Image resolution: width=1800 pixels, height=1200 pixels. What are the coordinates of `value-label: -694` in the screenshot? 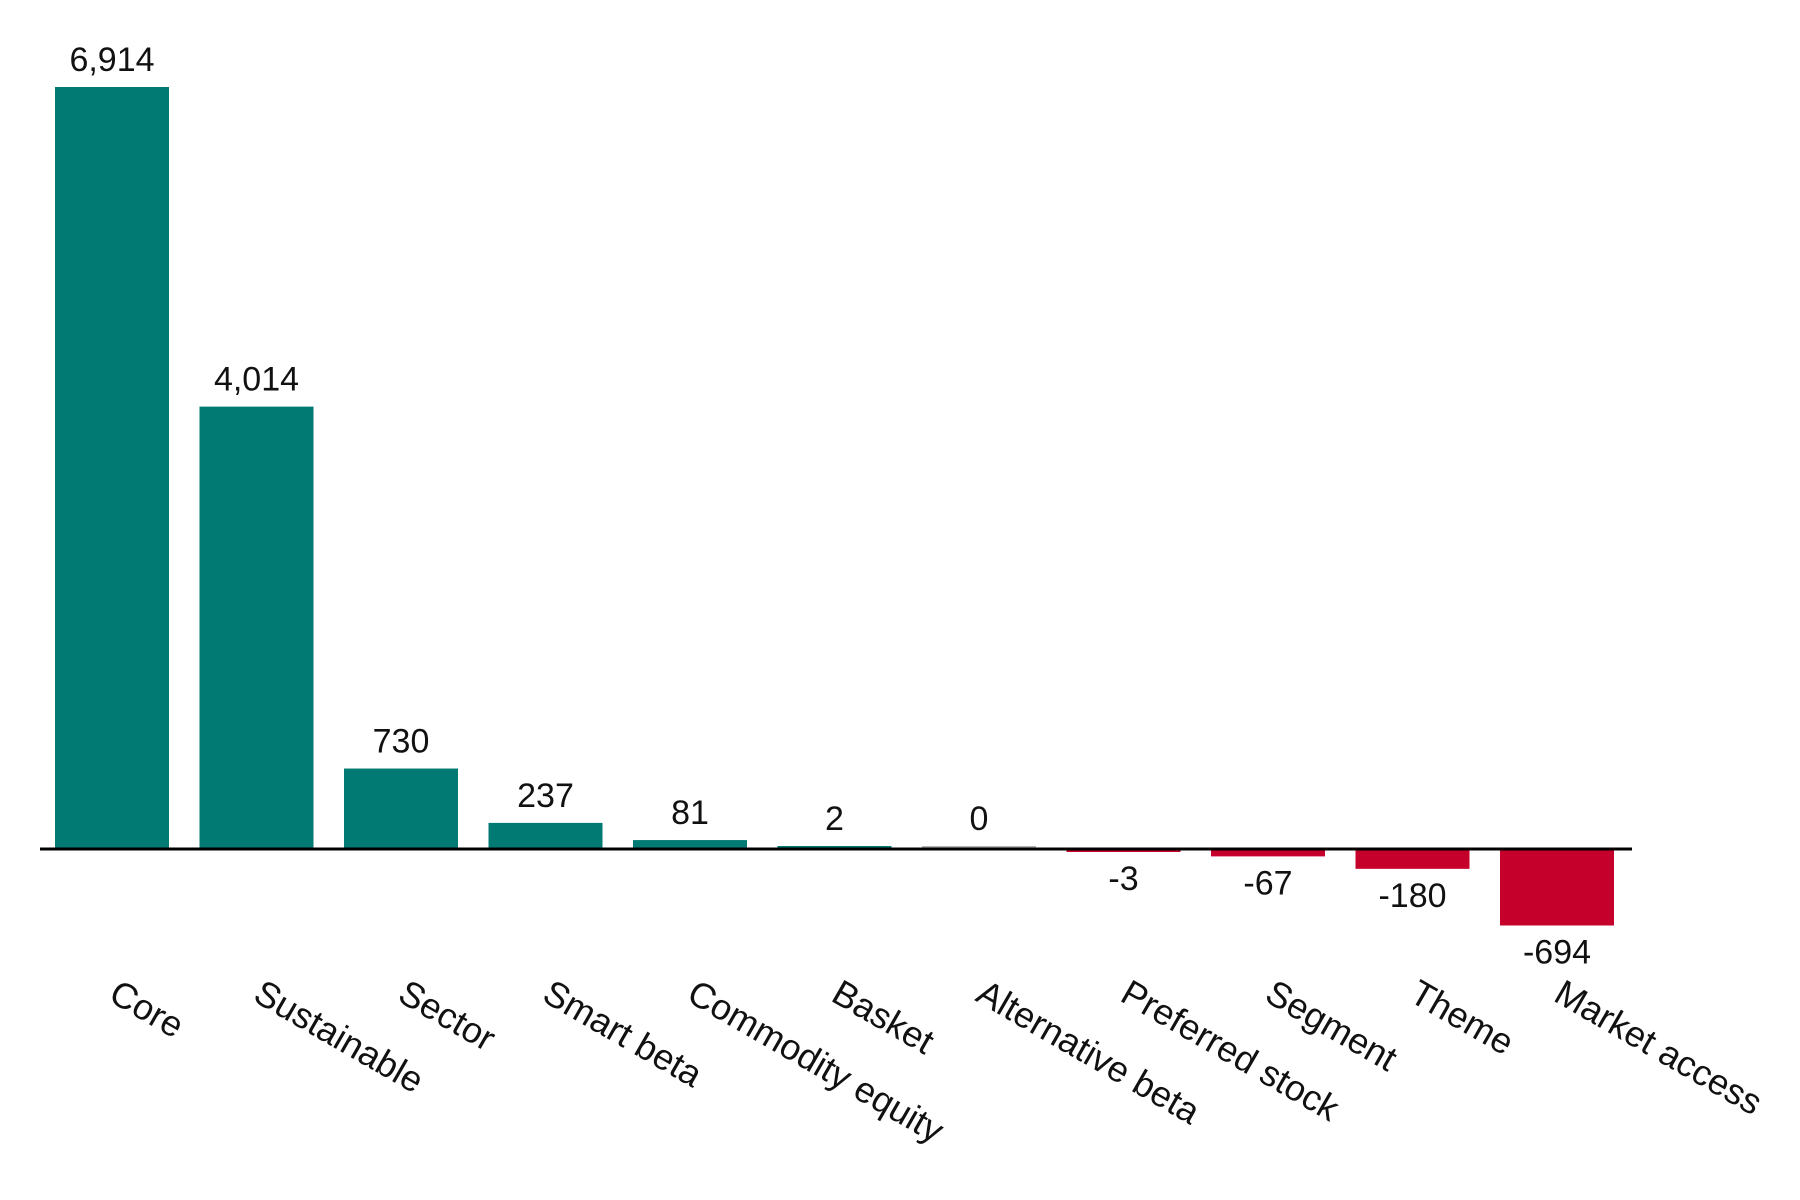 It's located at (1557, 952).